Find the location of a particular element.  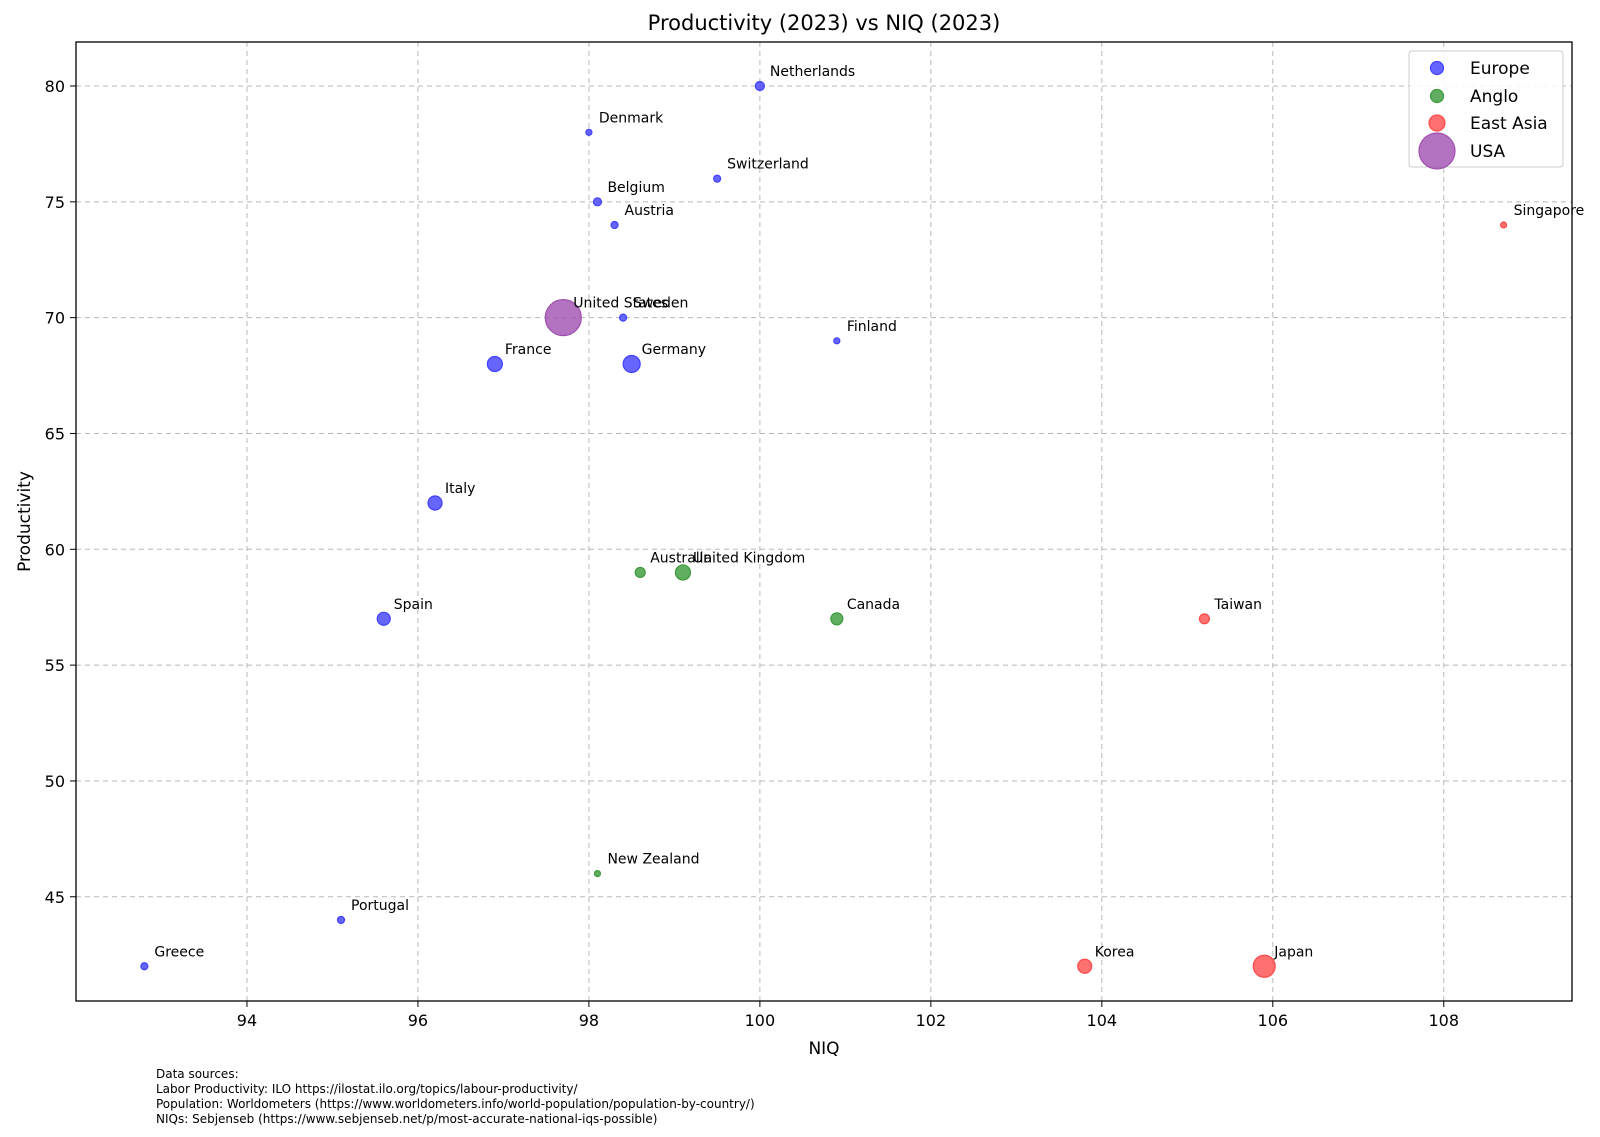

data-point-label: Taiwan is located at coordinates (1237, 605).